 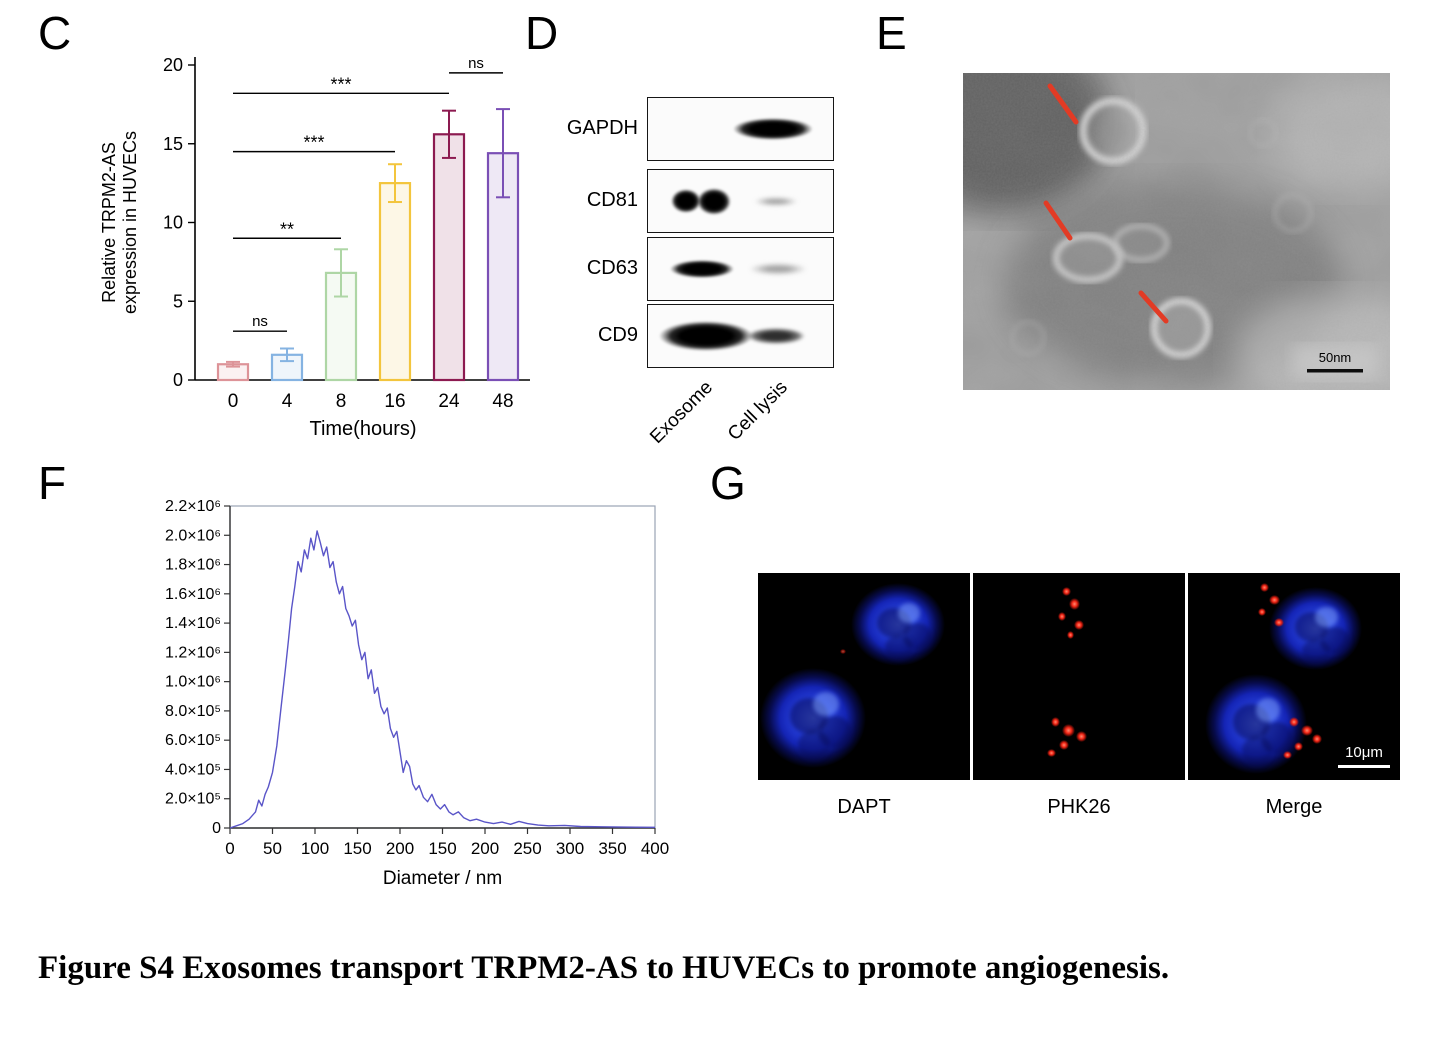 What do you see at coordinates (728, 483) in the screenshot?
I see `panel-label-g: G` at bounding box center [728, 483].